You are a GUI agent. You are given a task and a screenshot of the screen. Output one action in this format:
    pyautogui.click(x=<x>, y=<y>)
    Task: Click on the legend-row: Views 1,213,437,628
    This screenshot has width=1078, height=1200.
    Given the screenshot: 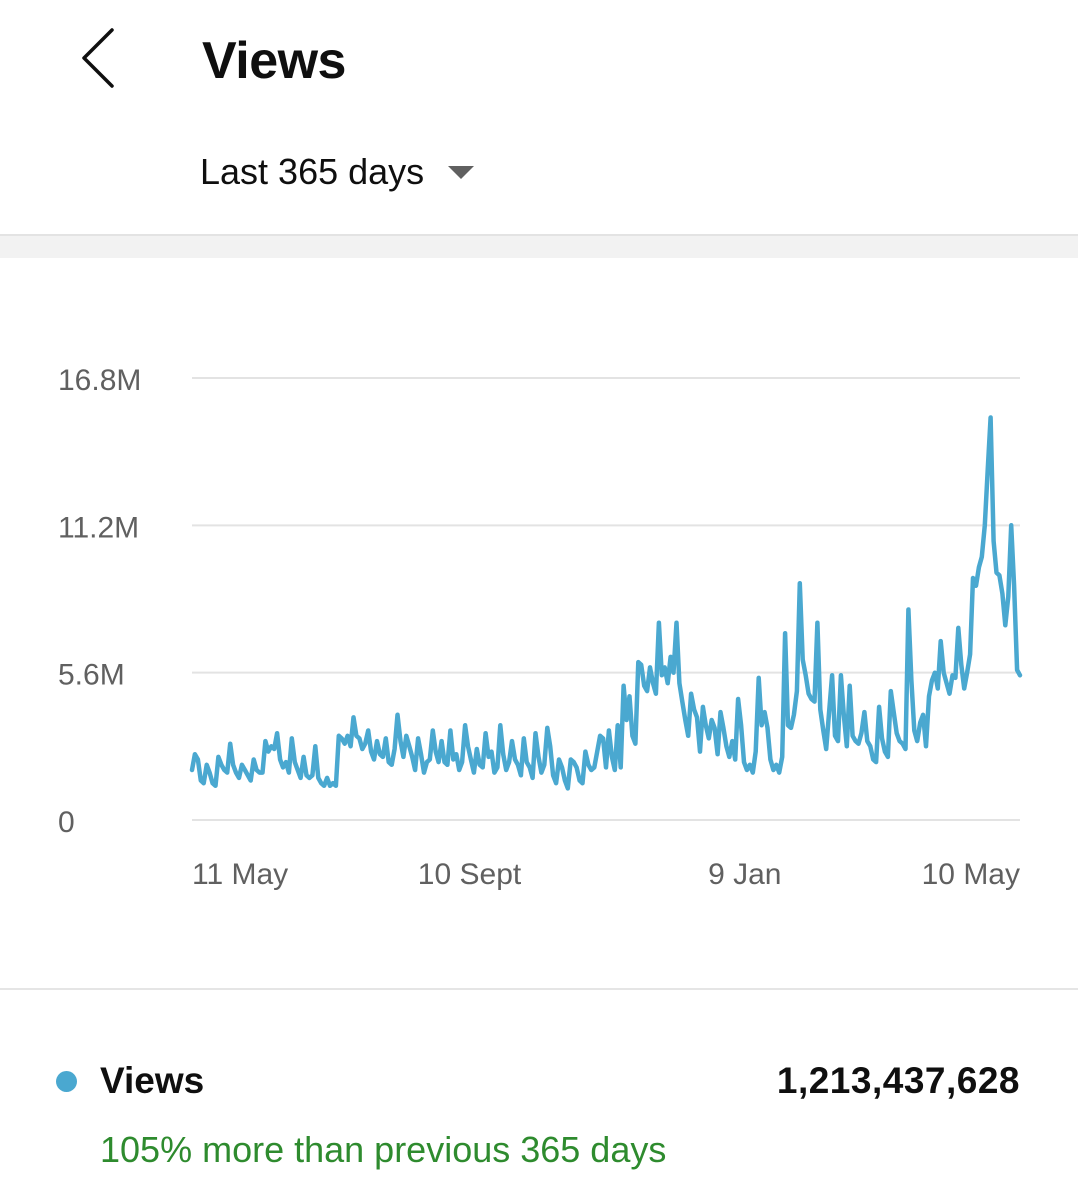 What is the action you would take?
    pyautogui.click(x=539, y=1080)
    